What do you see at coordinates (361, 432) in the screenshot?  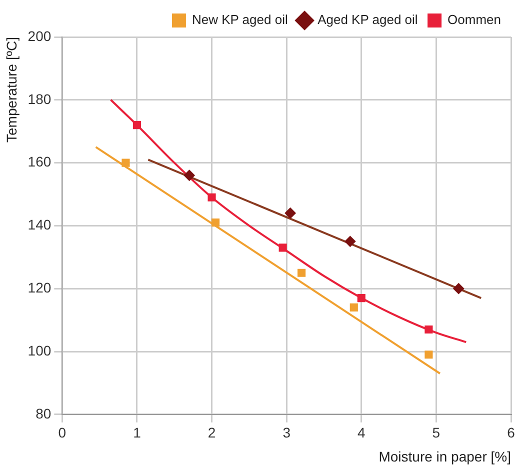 I see `x-tick-label: 4` at bounding box center [361, 432].